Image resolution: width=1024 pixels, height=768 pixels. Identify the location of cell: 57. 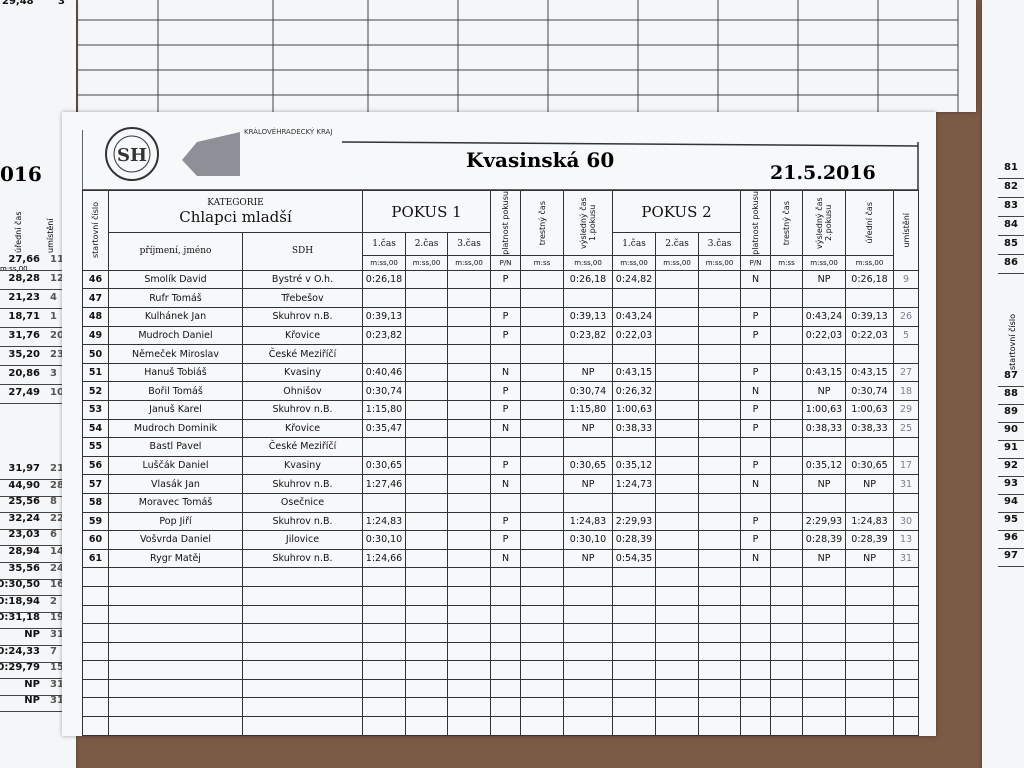
(95, 484).